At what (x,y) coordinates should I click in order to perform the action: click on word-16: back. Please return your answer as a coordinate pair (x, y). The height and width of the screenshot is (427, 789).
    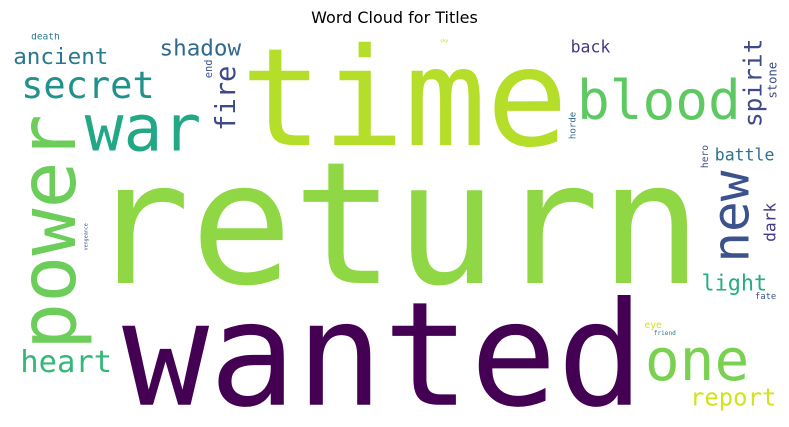
    Looking at the image, I should click on (591, 46).